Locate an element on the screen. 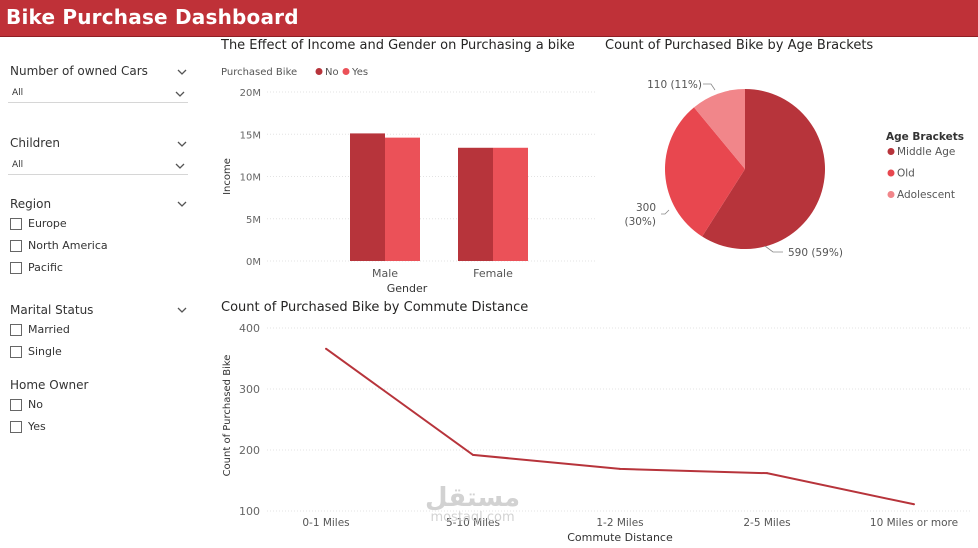 This screenshot has width=978, height=548. y-tick-label: 20M is located at coordinates (250, 93).